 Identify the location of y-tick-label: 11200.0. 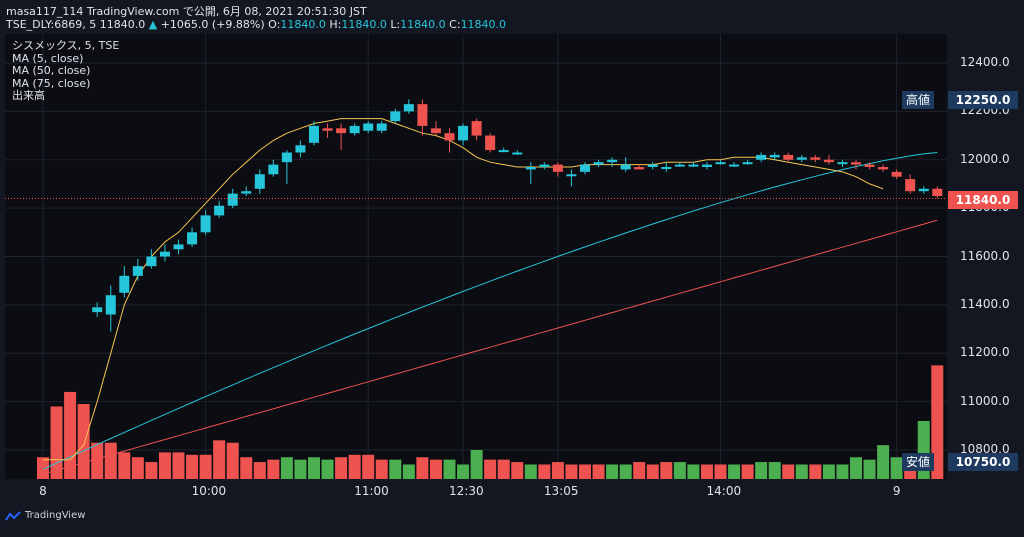
(985, 352).